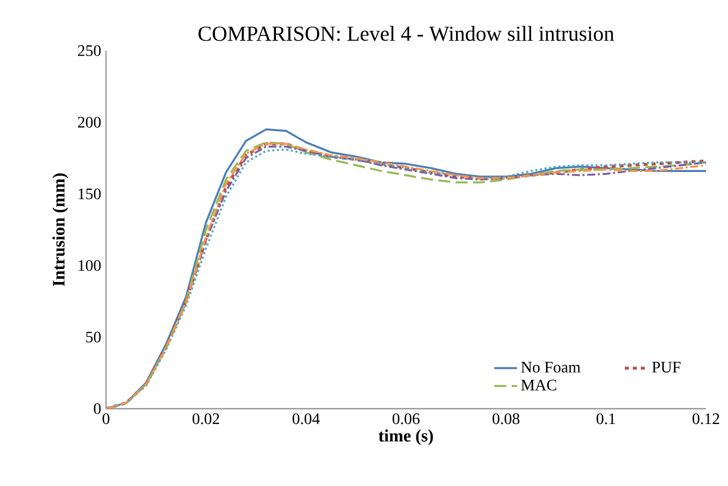  What do you see at coordinates (506, 418) in the screenshot?
I see `x-tick-label: 0.08` at bounding box center [506, 418].